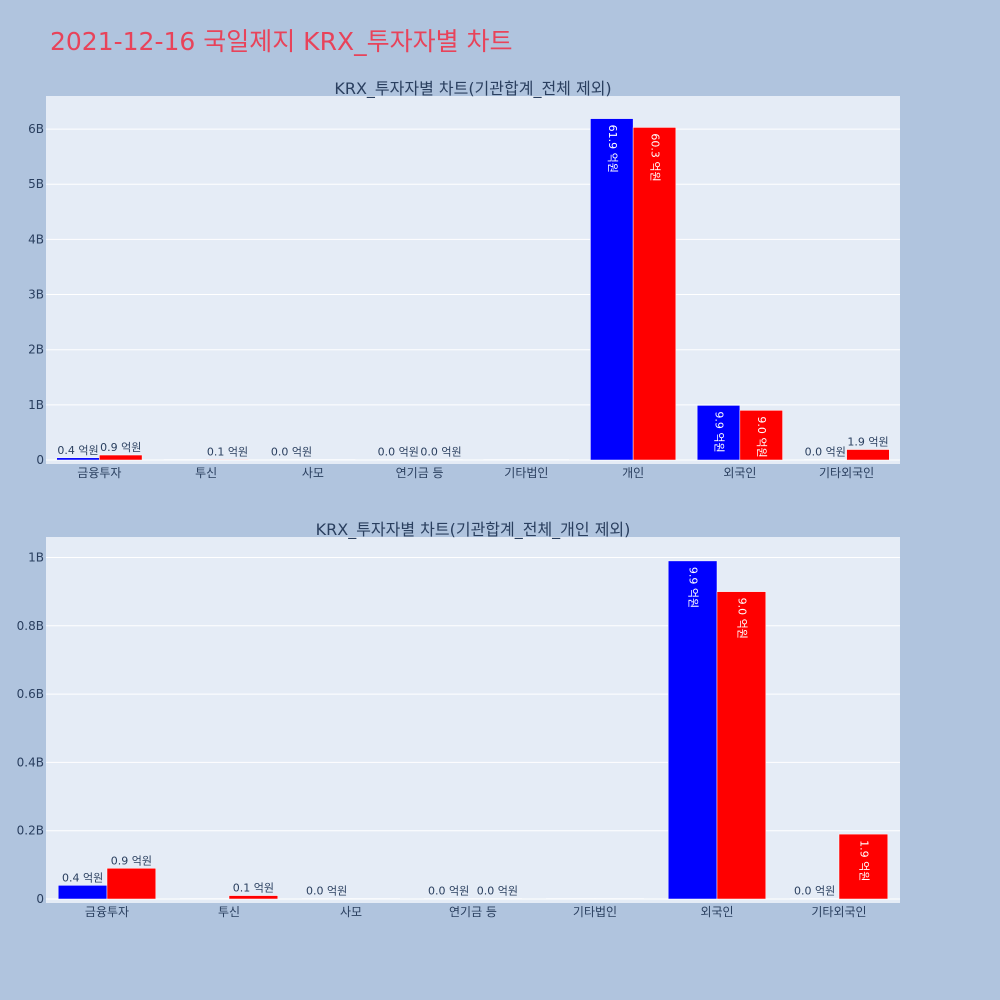 Image resolution: width=1000 pixels, height=1000 pixels. What do you see at coordinates (36, 239) in the screenshot?
I see `y-tick-label: 4B` at bounding box center [36, 239].